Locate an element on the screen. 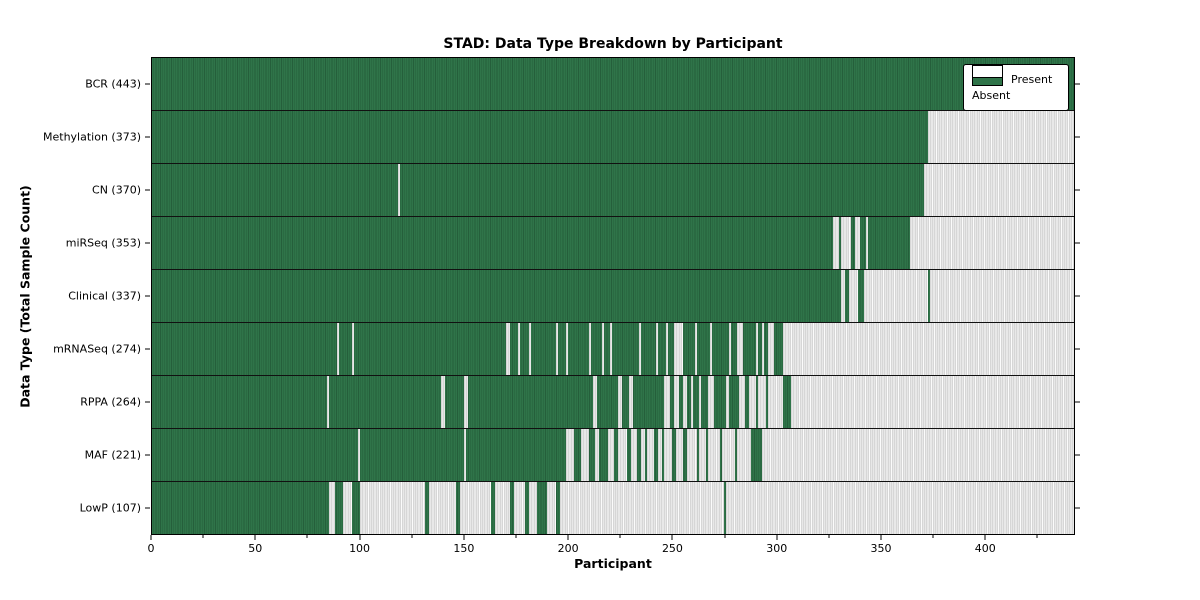 This screenshot has width=1200, height=600. xtick-label-0: 0 is located at coordinates (151, 548).